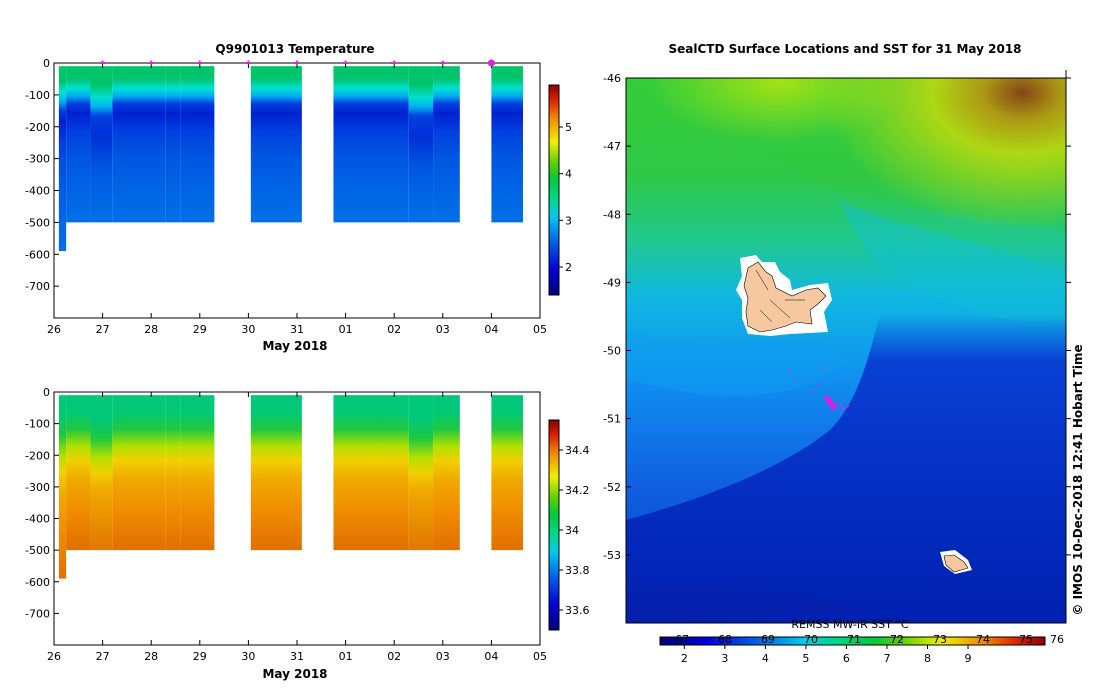 The height and width of the screenshot is (700, 1099). Describe the element at coordinates (346, 329) in the screenshot. I see `temp-x-tick-label: 01` at that location.